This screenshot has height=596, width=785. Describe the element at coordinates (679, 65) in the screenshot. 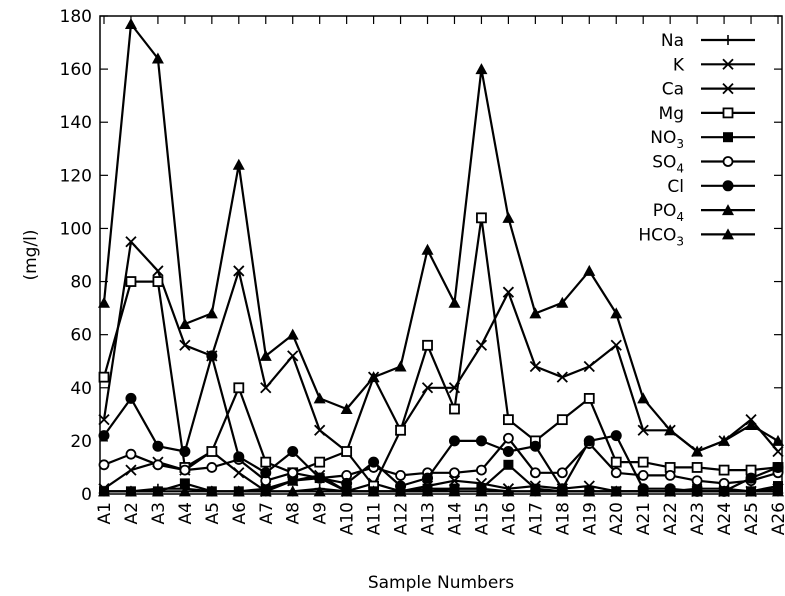

I see `legend-label: K` at that location.